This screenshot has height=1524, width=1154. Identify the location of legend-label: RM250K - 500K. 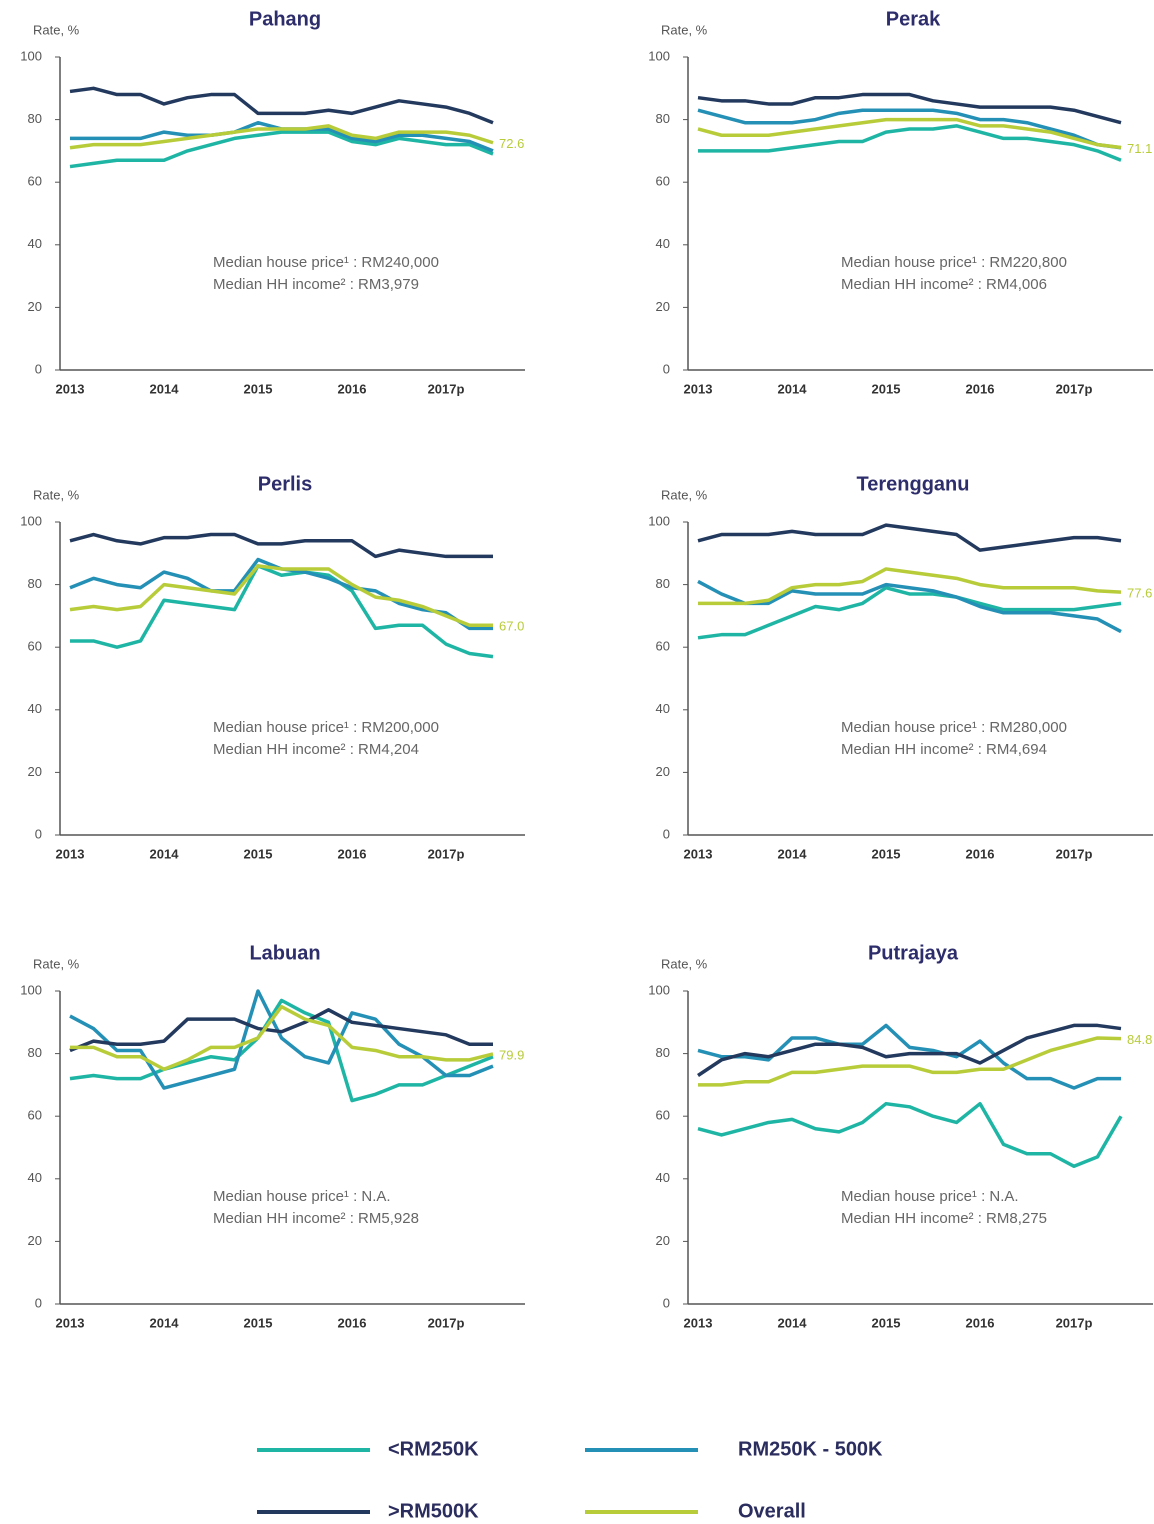
(810, 1449).